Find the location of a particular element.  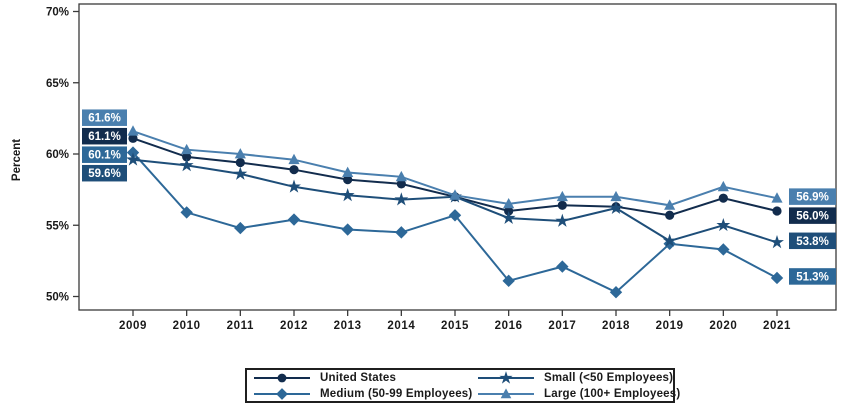

y-tick-label: 65% is located at coordinates (57, 84).